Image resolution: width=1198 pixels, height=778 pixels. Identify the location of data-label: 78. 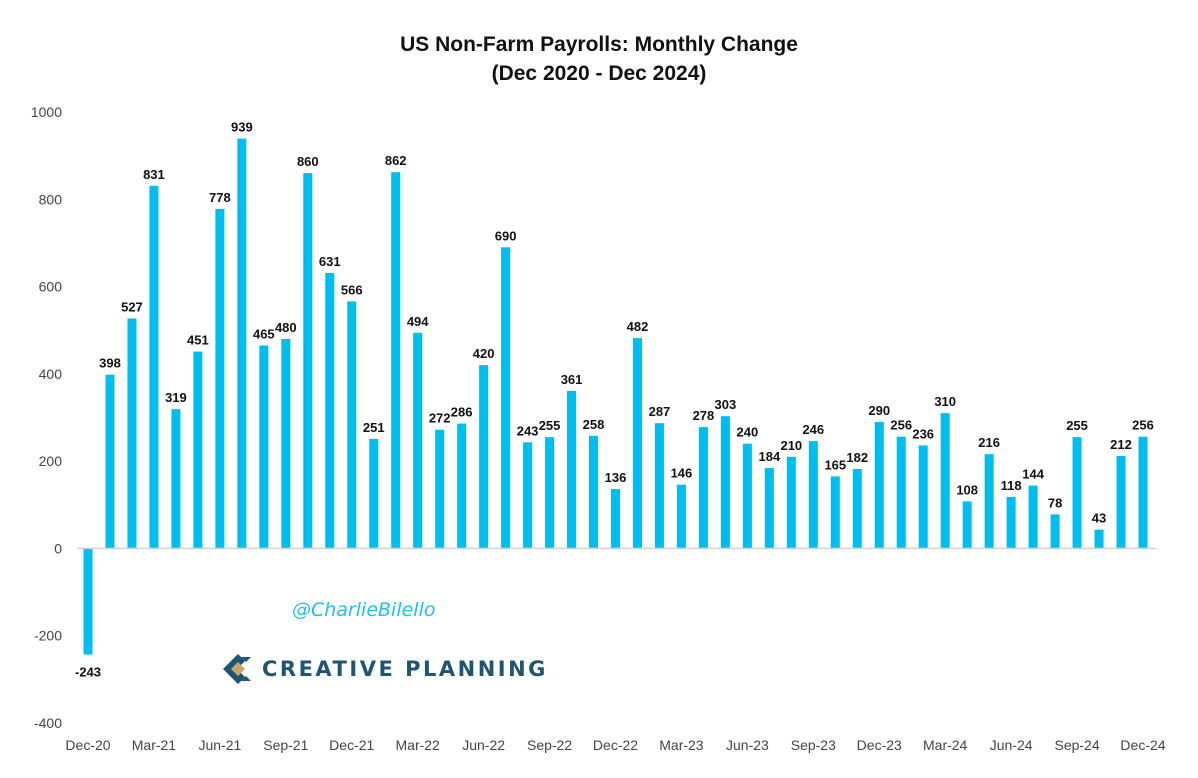
(1055, 502).